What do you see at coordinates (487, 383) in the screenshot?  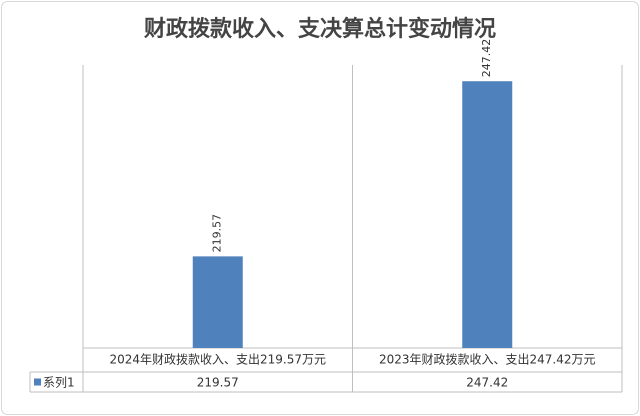 I see `table-value: 247.42` at bounding box center [487, 383].